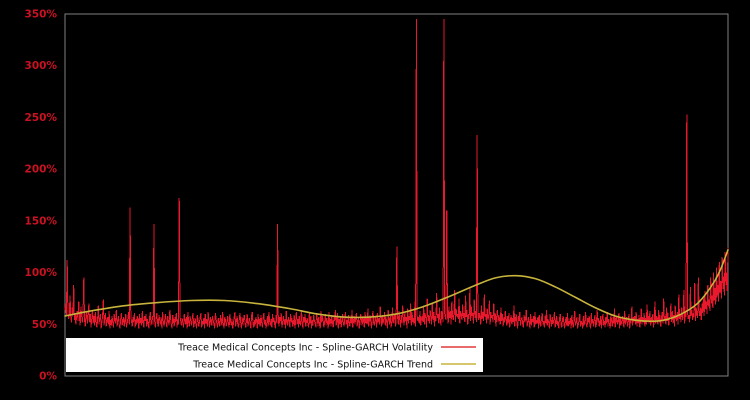  I want to click on y-axis-tick-label: 200%, so click(41, 170).